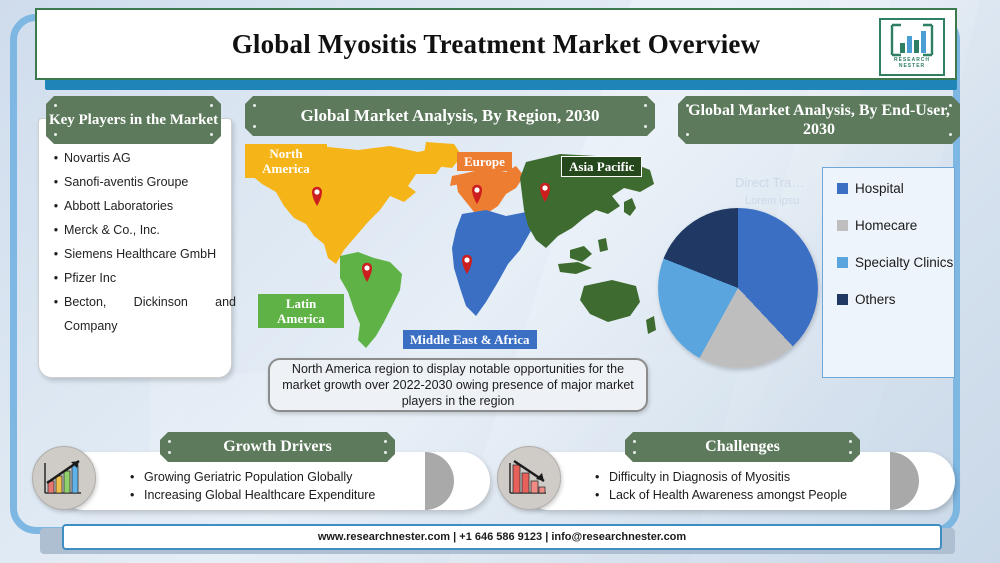  Describe the element at coordinates (904, 262) in the screenshot. I see `legend-label: Specialty Clinics` at that location.